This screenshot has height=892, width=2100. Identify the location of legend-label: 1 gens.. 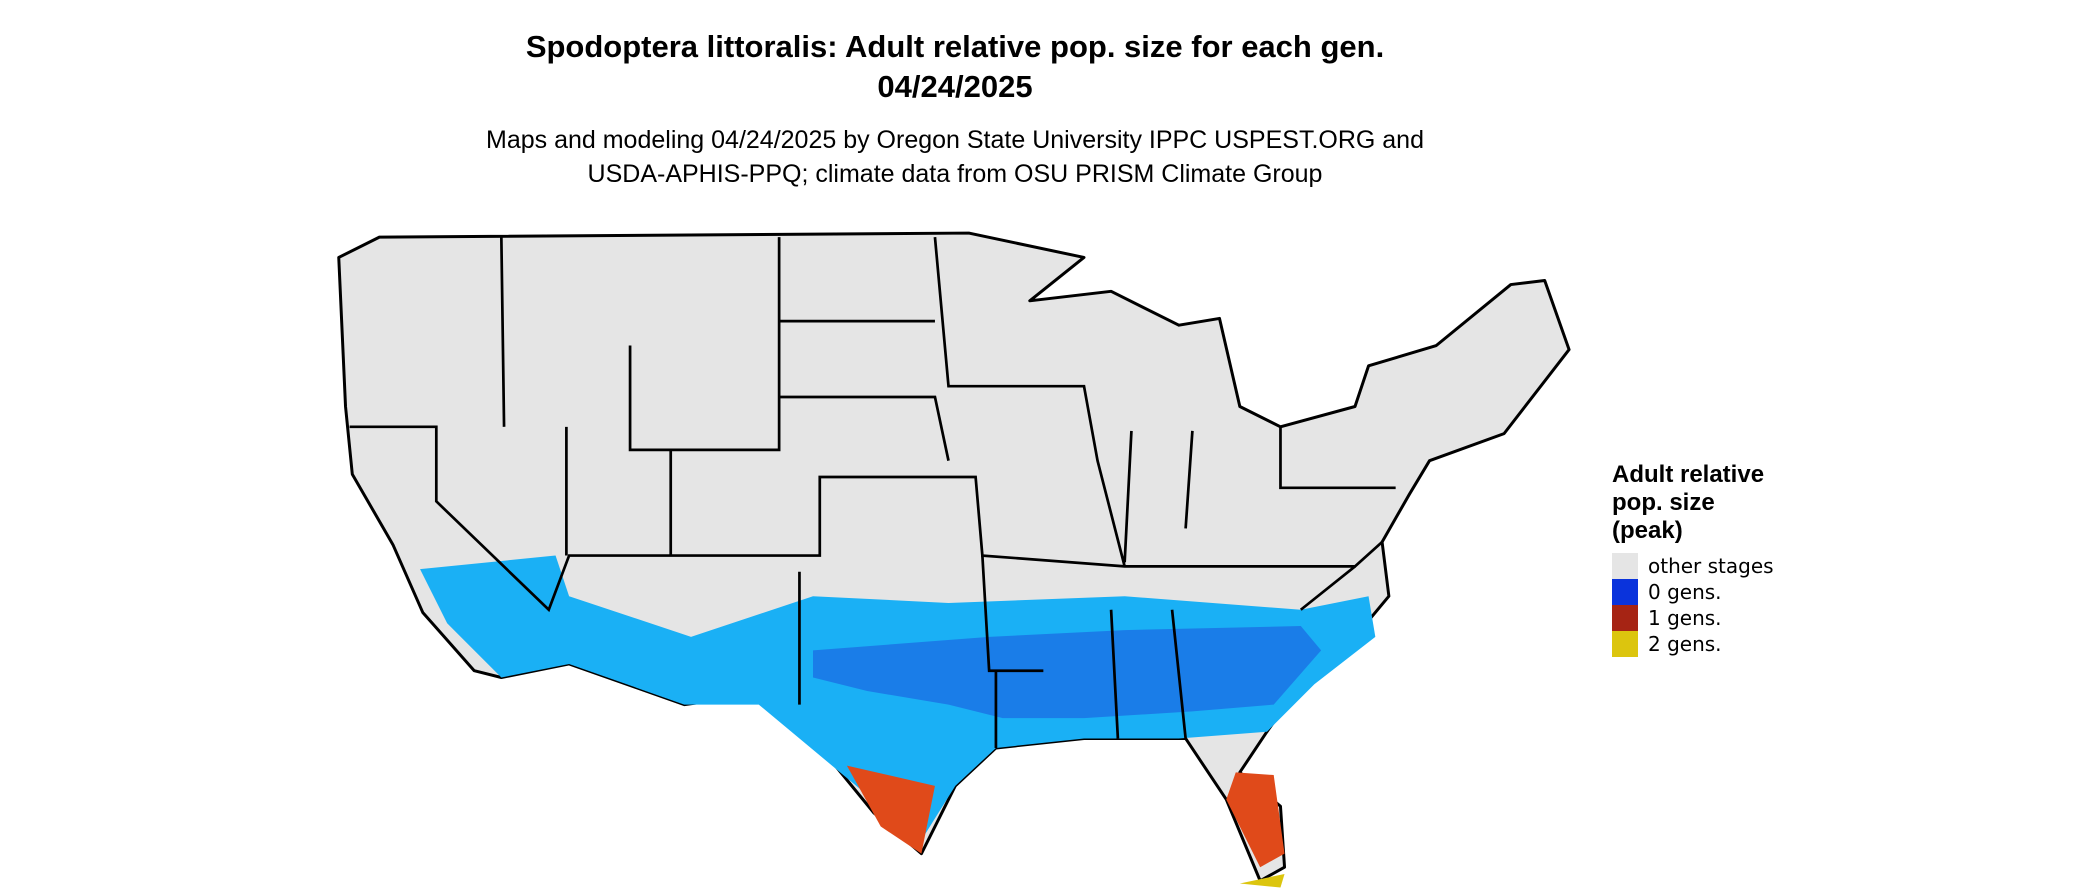
(1685, 618).